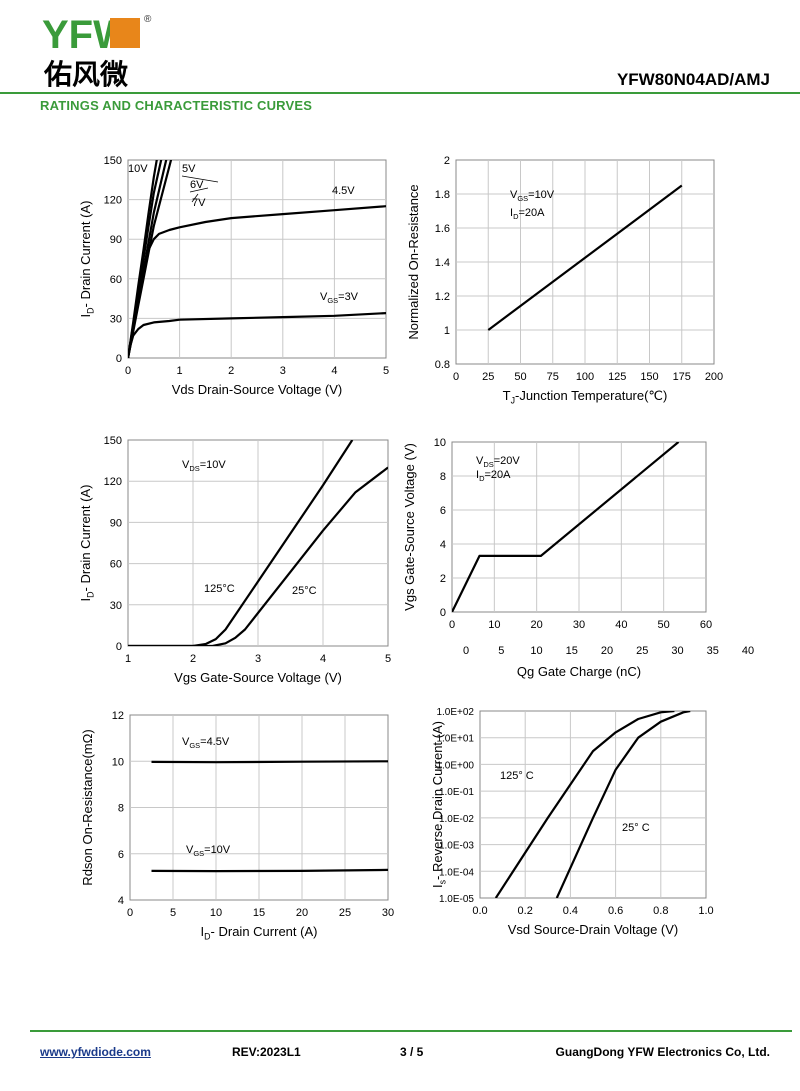  Describe the element at coordinates (498, 462) in the screenshot. I see `chart-annotation: VDS=20V` at that location.